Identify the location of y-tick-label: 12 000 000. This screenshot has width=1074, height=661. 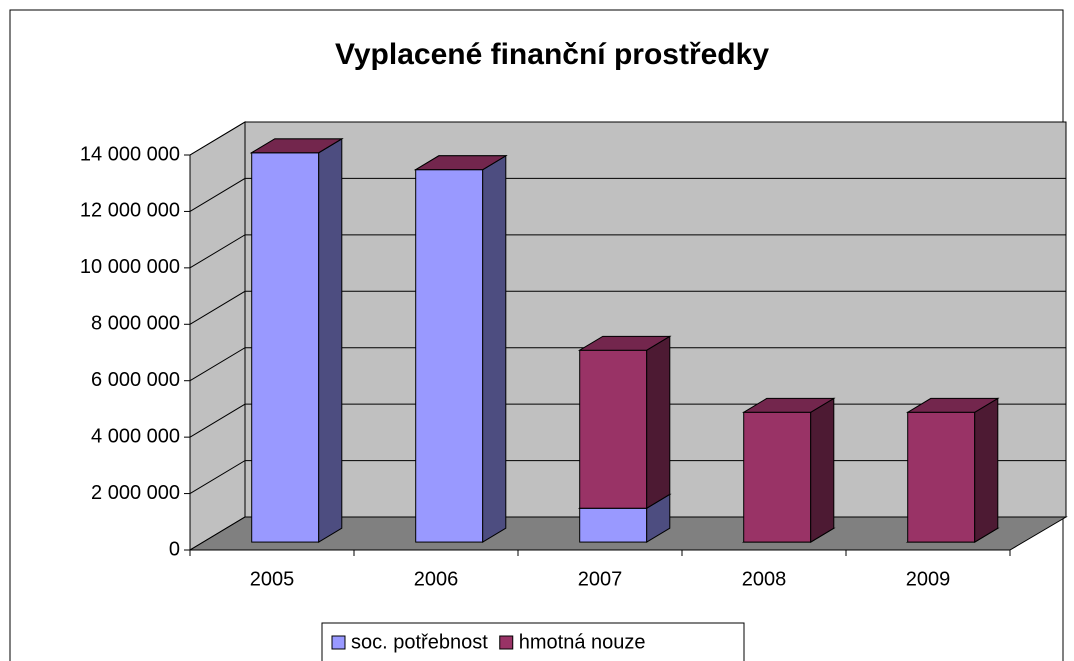
(130, 211).